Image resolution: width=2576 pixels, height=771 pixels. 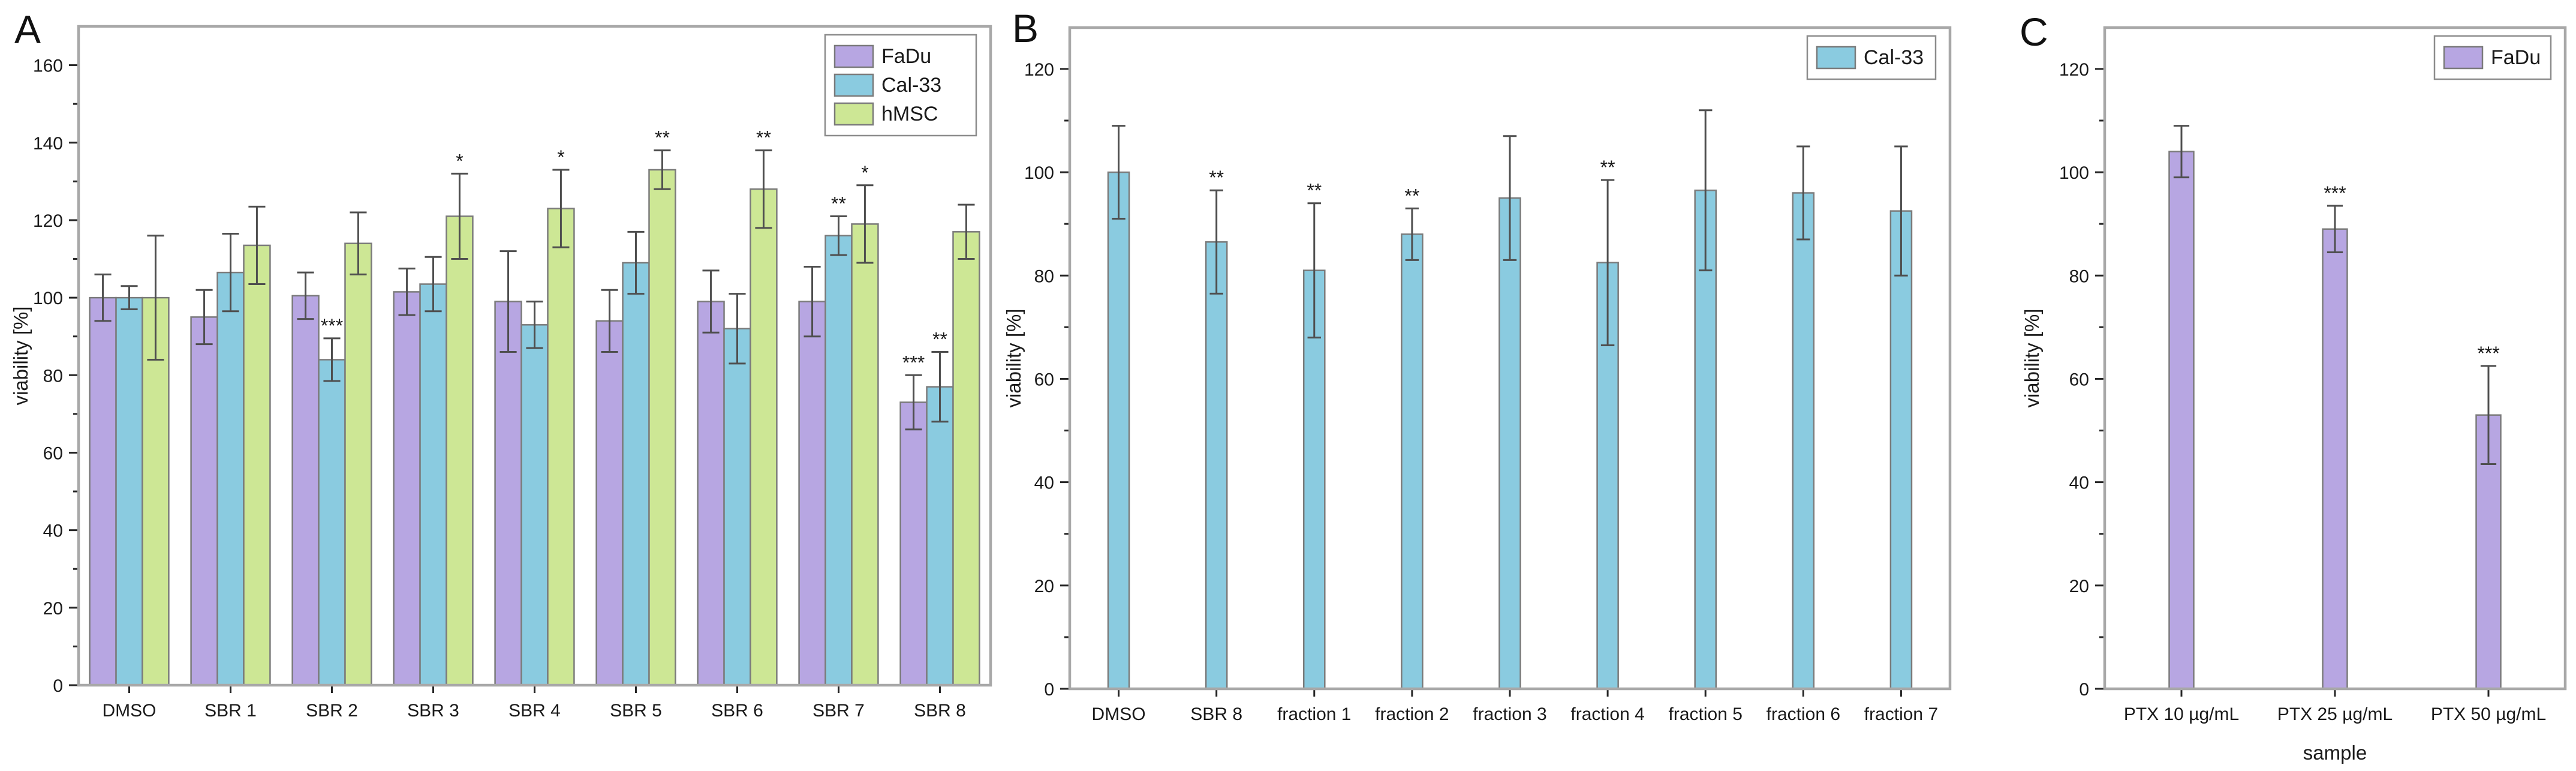 What do you see at coordinates (2489, 714) in the screenshot?
I see `x-tick-label: PTX 50 µg/mL` at bounding box center [2489, 714].